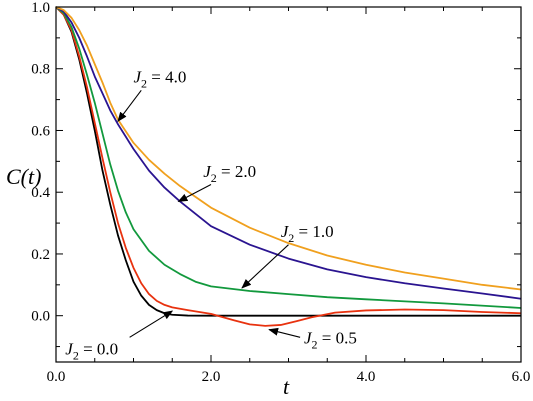 The image size is (533, 401). What do you see at coordinates (23, 176) in the screenshot?
I see `y-axis-label: C(t)` at bounding box center [23, 176].